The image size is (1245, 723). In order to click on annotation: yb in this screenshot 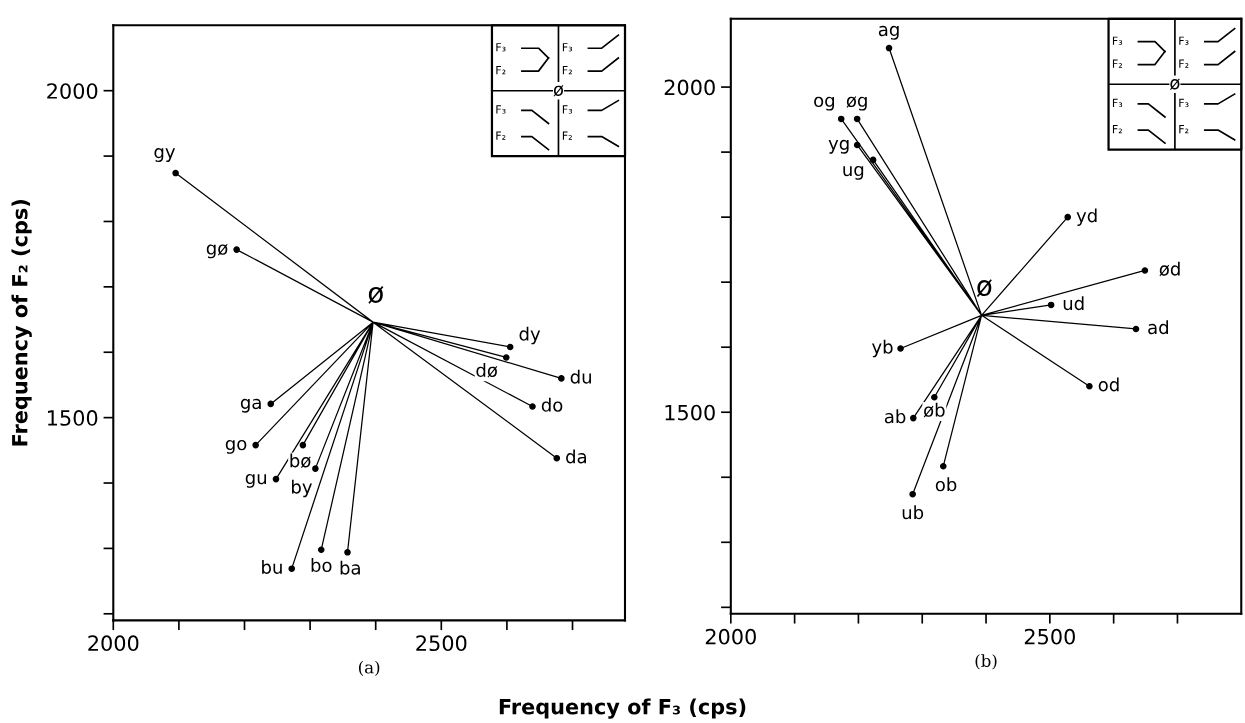, I will do `click(882, 348)`.